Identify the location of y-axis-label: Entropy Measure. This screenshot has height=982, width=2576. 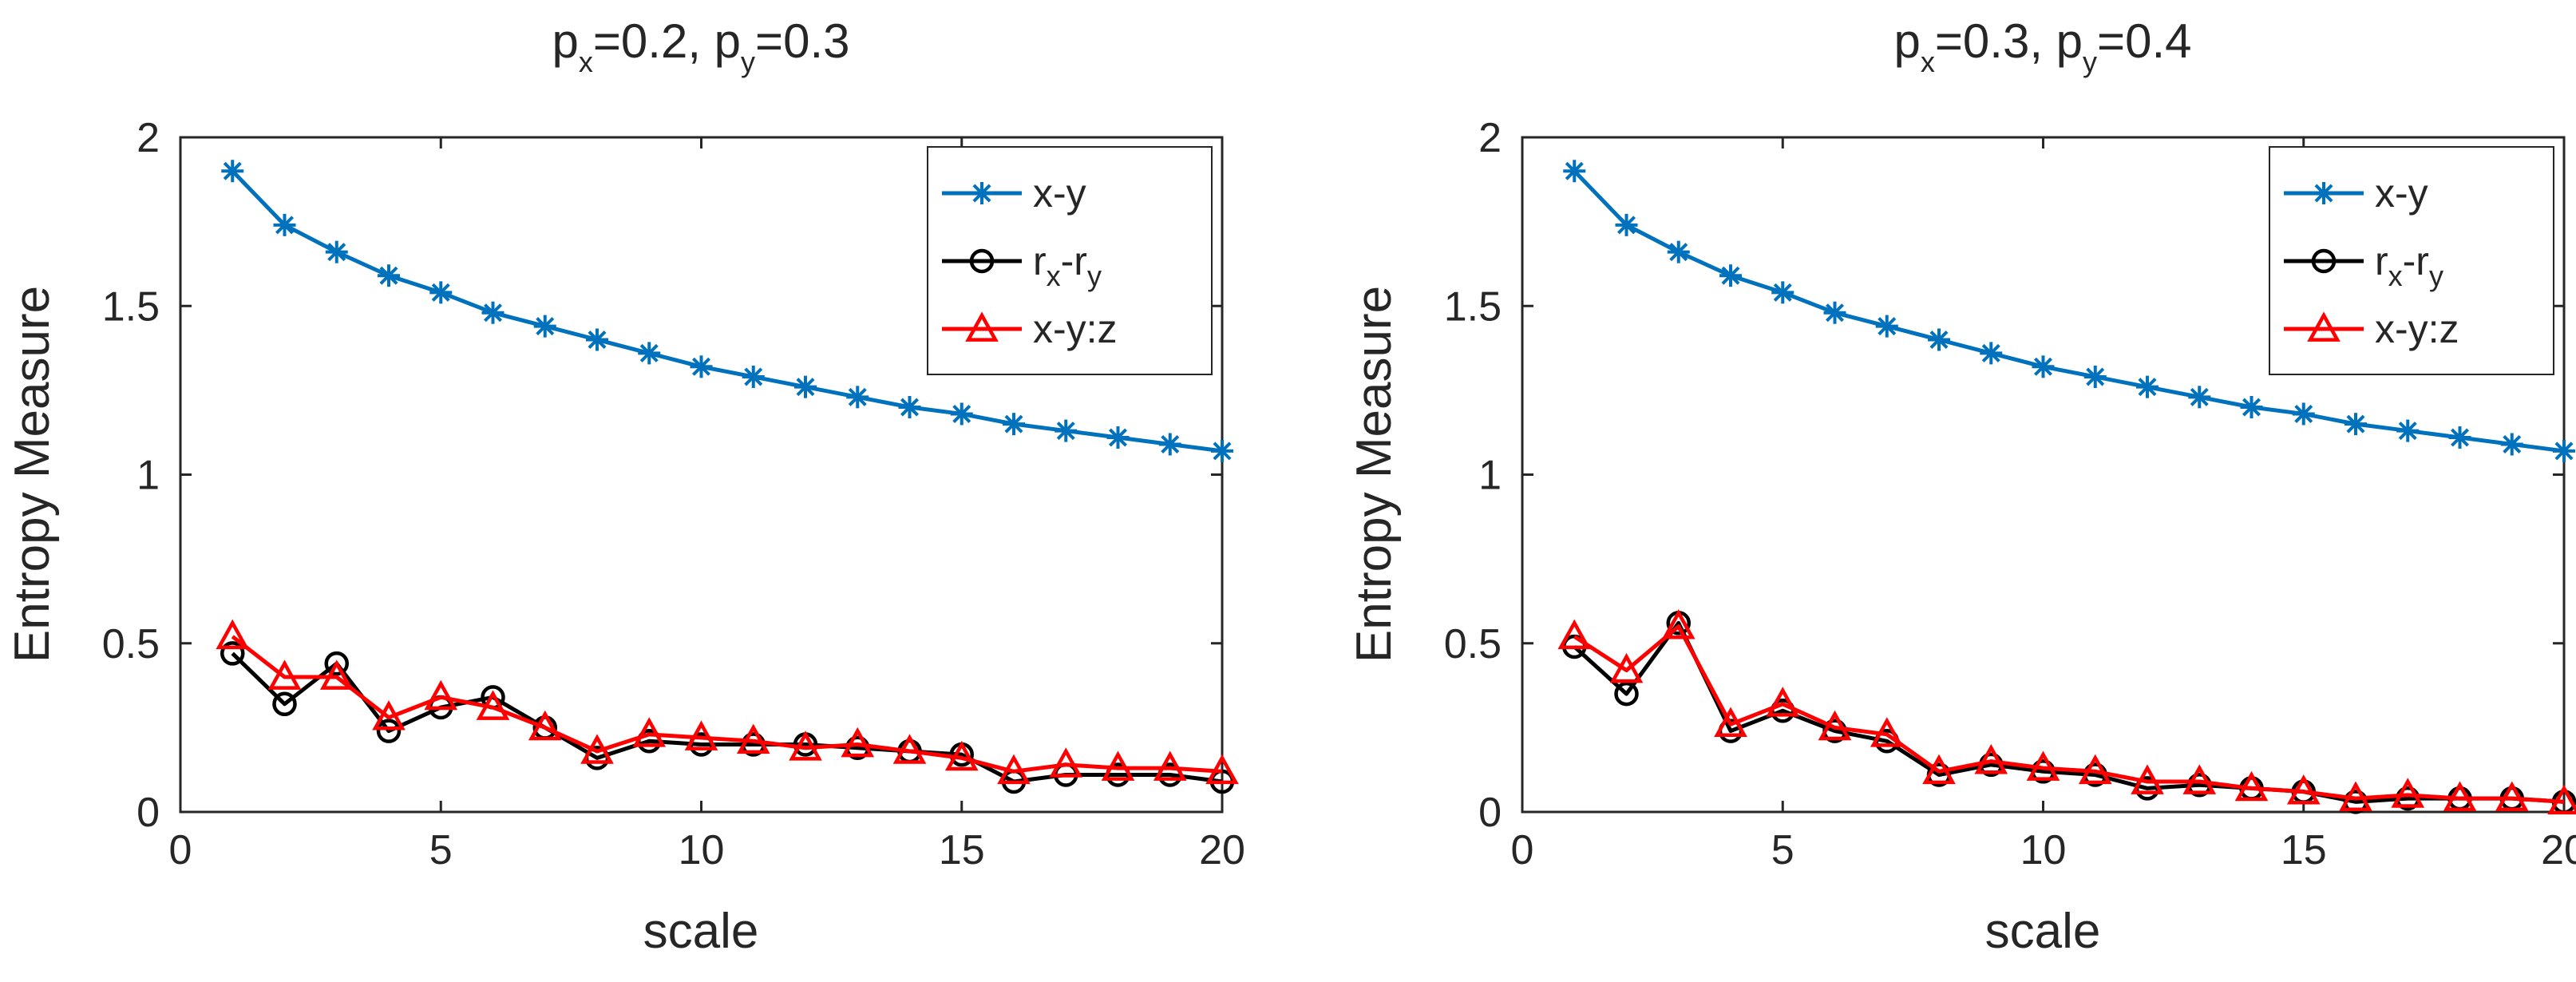
(32, 474).